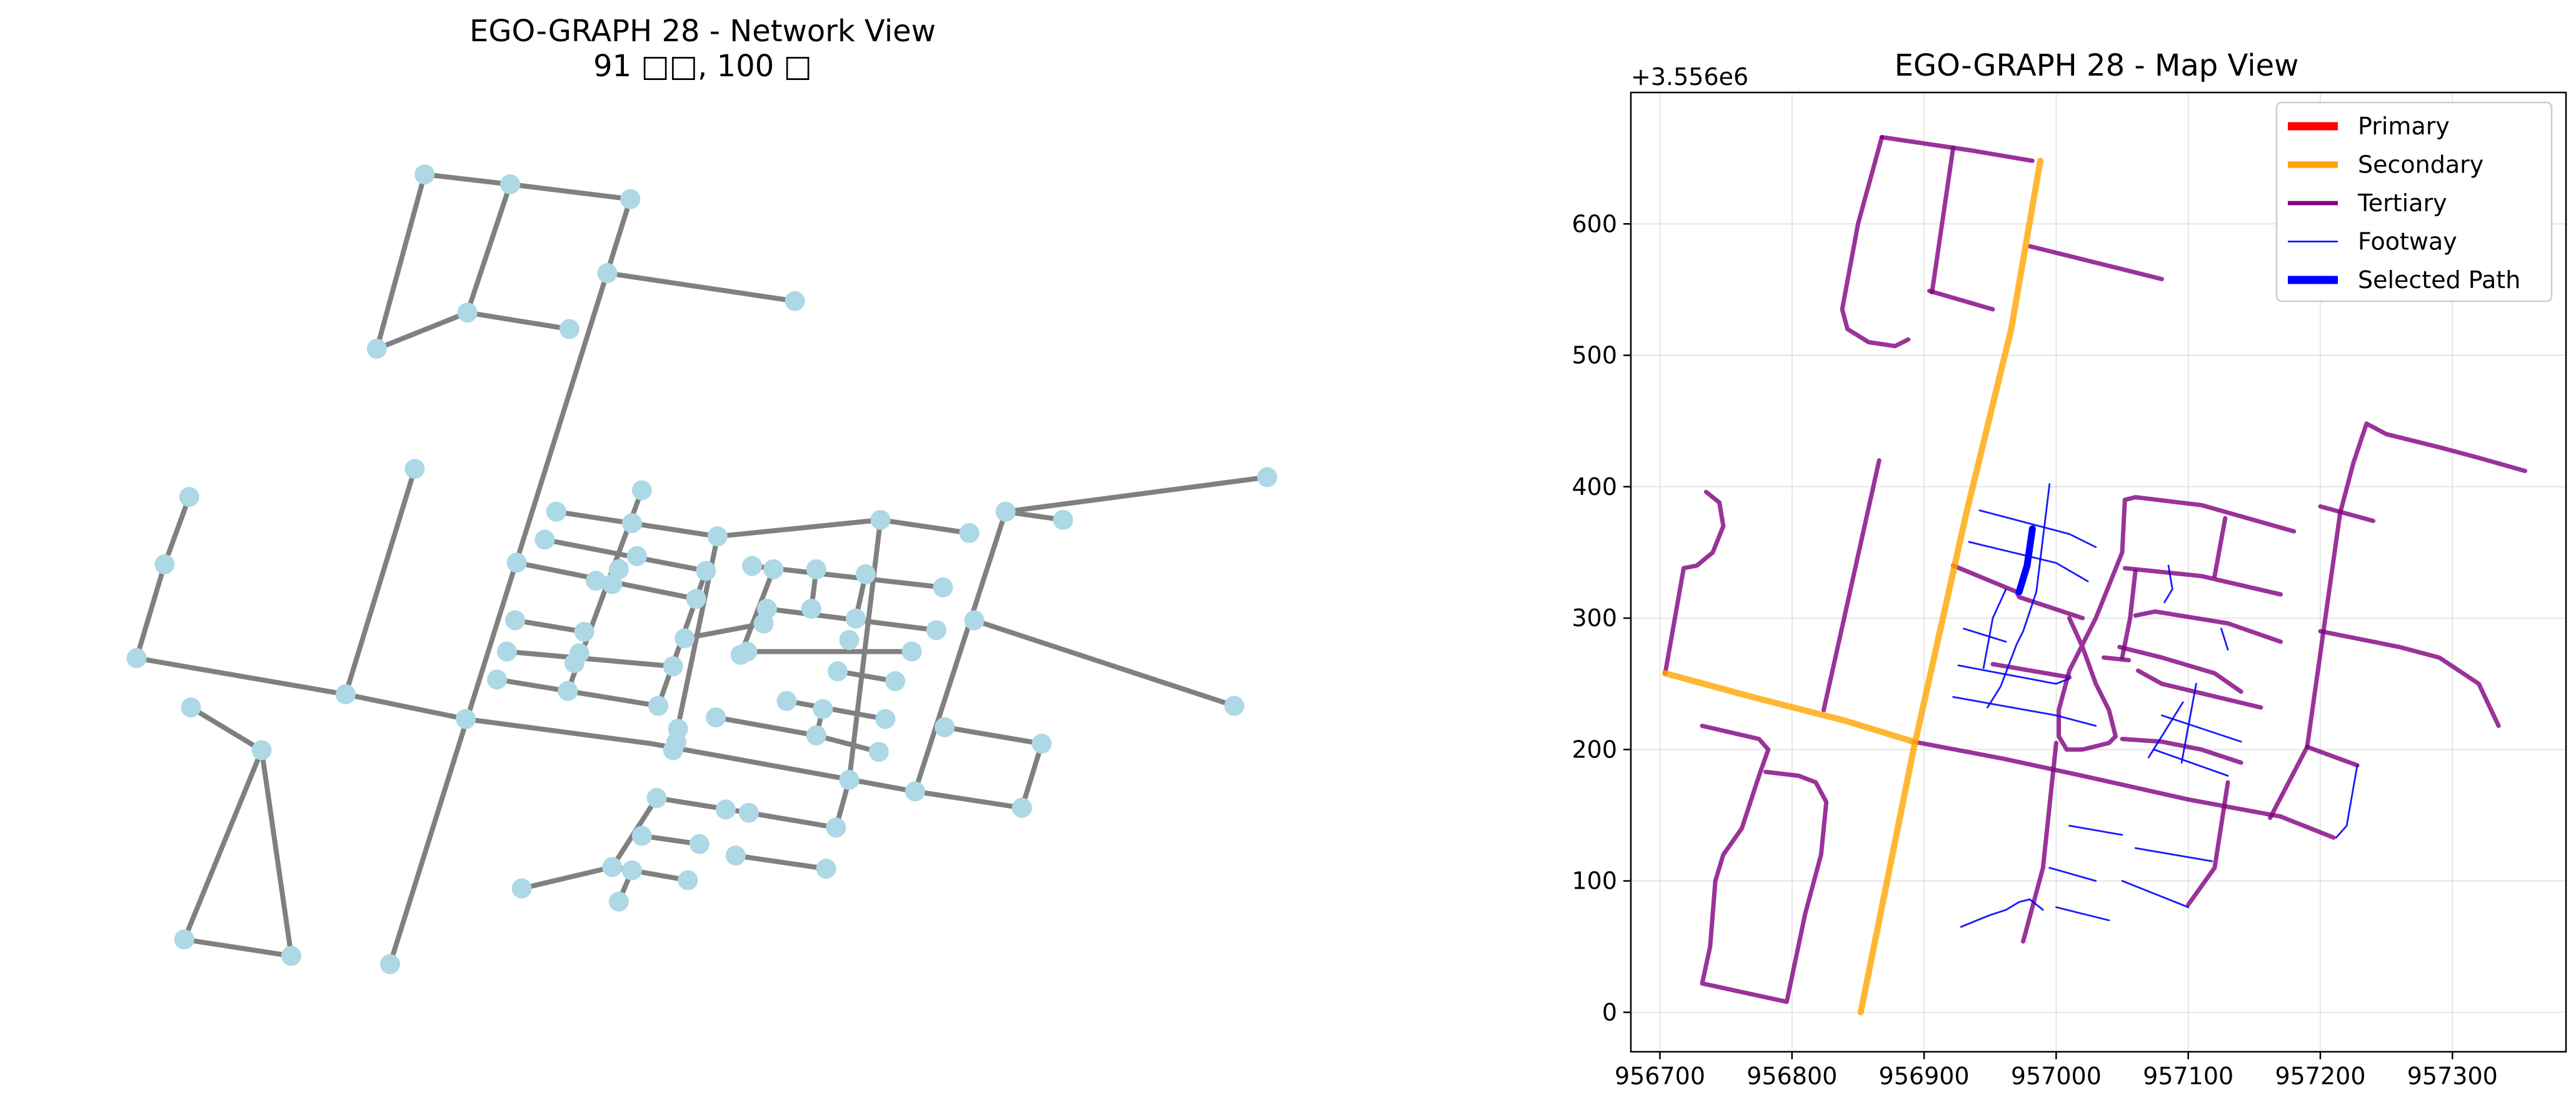 The height and width of the screenshot is (1108, 2576). I want to click on network-view-title: EGO-GRAPH 28 - Network View, so click(702, 32).